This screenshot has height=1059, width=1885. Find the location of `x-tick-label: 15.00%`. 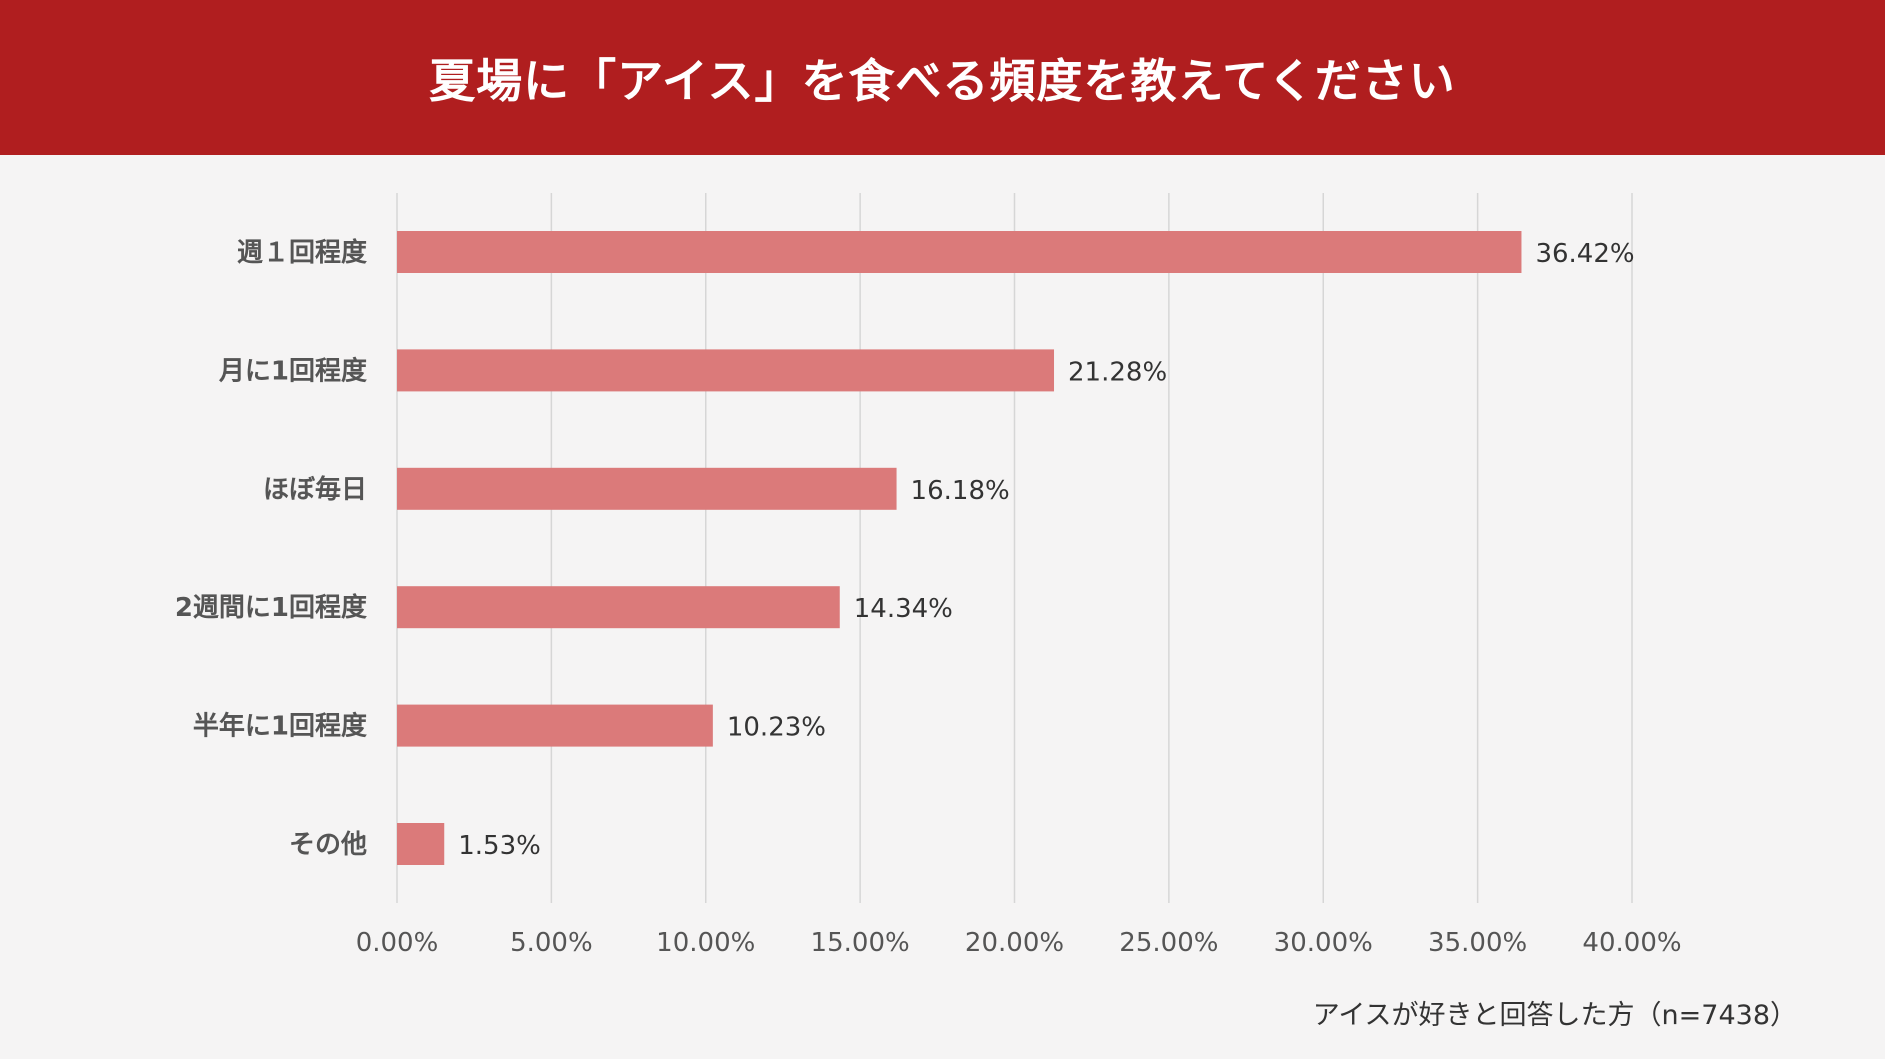

x-tick-label: 15.00% is located at coordinates (860, 943).